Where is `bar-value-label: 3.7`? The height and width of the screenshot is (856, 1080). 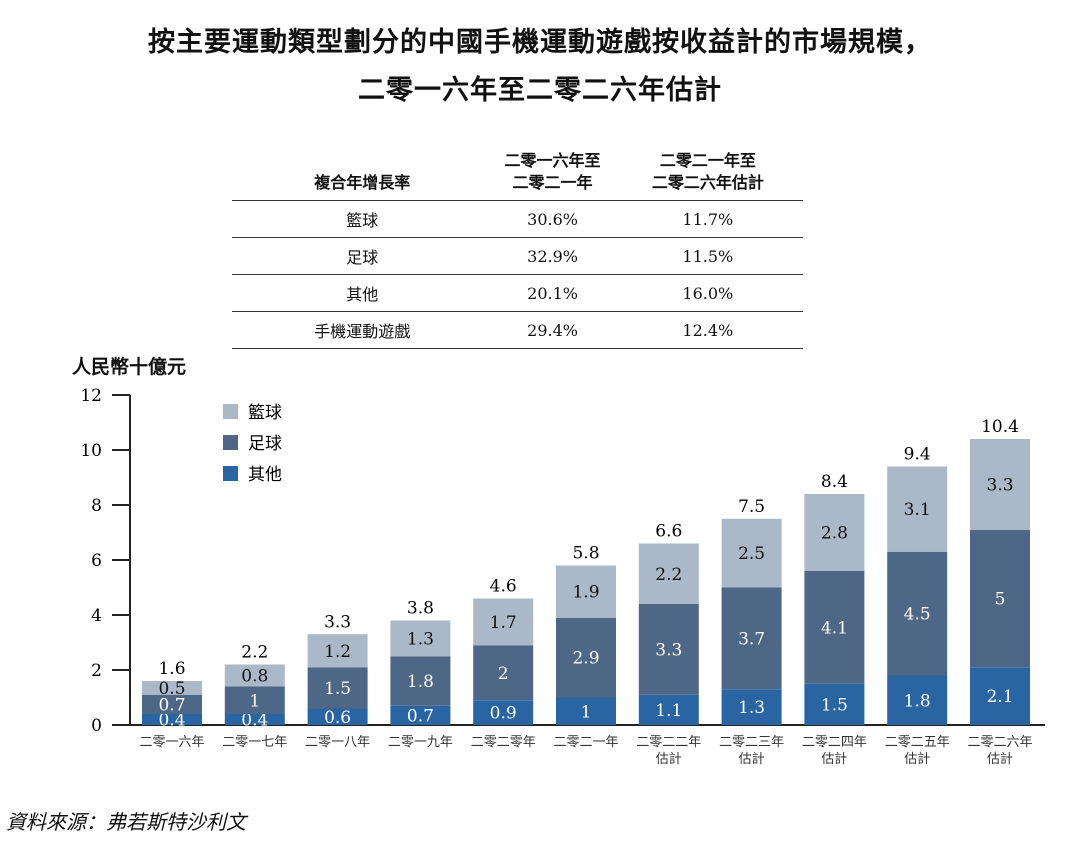
bar-value-label: 3.7 is located at coordinates (751, 639).